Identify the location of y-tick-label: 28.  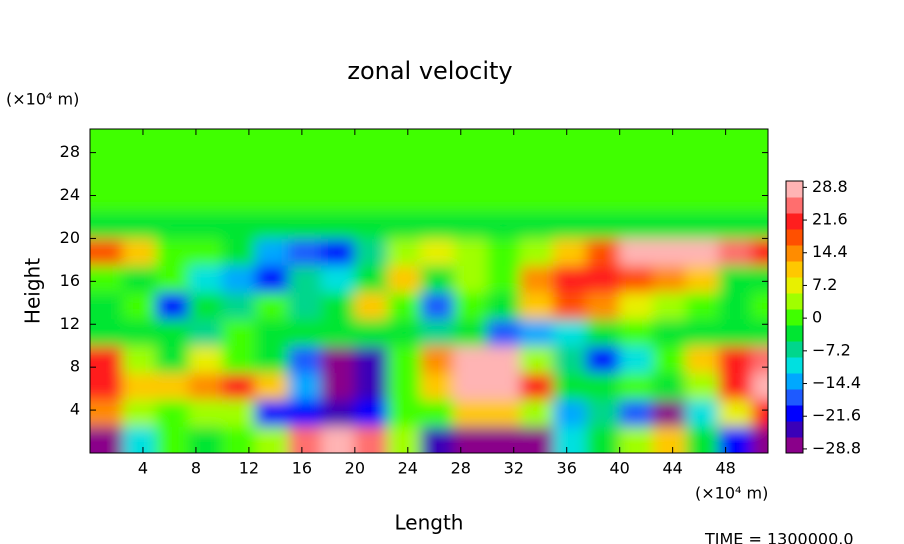
(70, 151).